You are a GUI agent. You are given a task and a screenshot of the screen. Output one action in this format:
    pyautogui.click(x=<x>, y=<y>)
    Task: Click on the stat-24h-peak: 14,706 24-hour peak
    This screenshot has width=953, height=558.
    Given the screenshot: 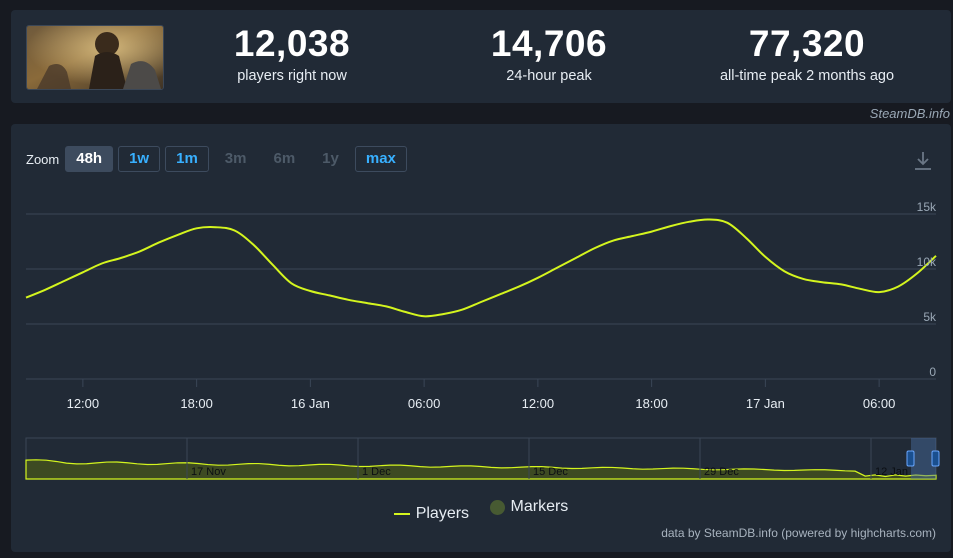 What is the action you would take?
    pyautogui.click(x=549, y=54)
    